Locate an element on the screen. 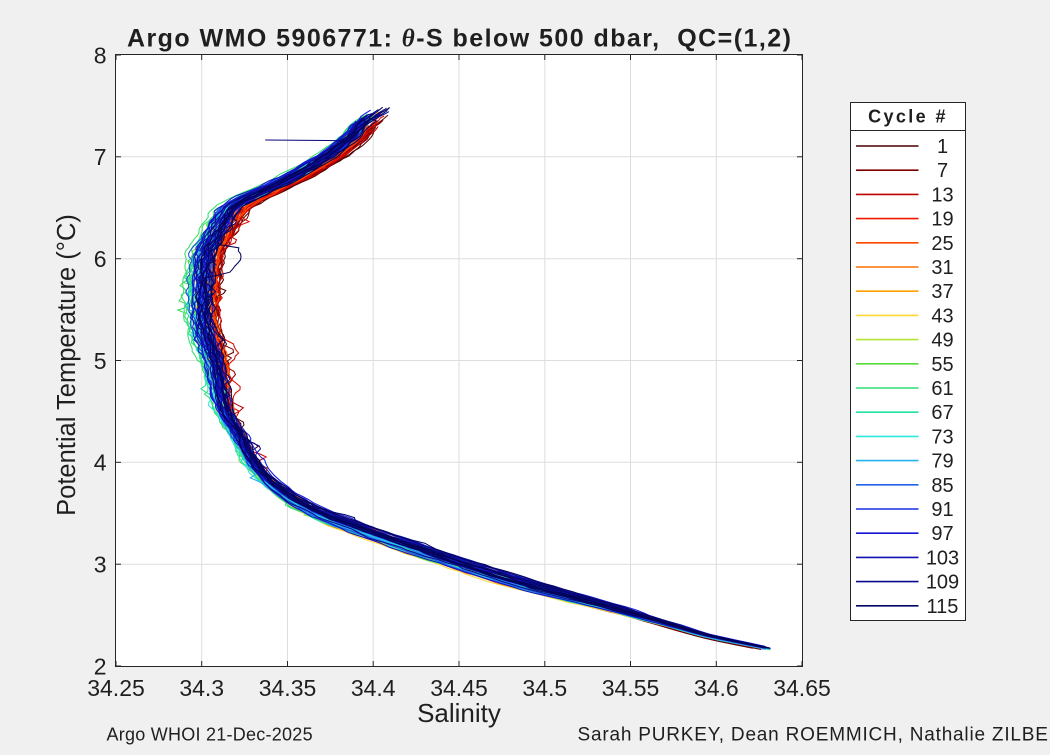  svg-text: 49 is located at coordinates (942, 341).